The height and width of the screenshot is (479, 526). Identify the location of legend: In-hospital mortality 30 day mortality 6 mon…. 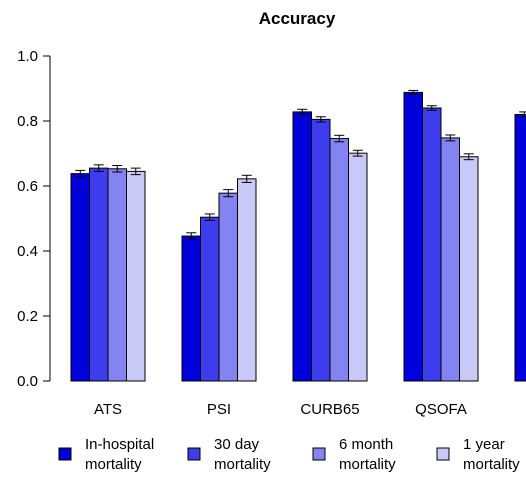
(289, 454).